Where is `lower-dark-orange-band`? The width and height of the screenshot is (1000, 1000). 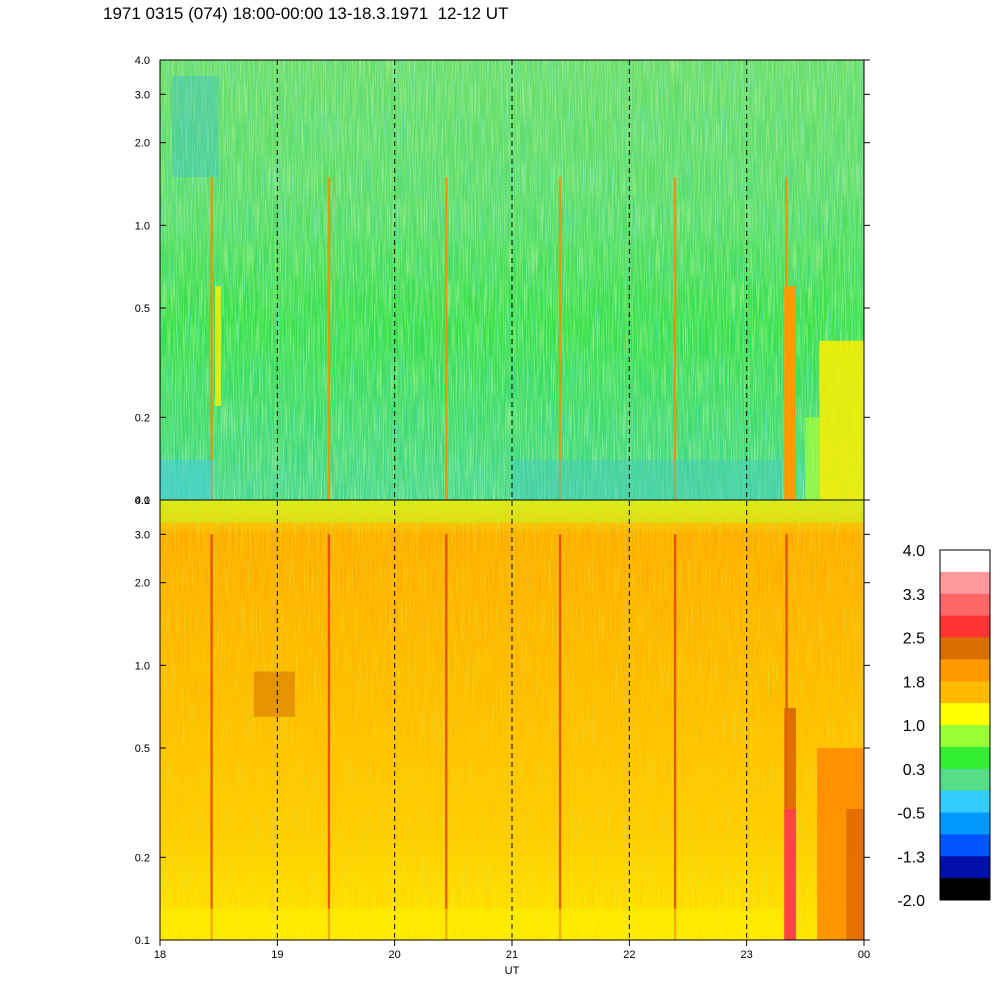 lower-dark-orange-band is located at coordinates (790, 758).